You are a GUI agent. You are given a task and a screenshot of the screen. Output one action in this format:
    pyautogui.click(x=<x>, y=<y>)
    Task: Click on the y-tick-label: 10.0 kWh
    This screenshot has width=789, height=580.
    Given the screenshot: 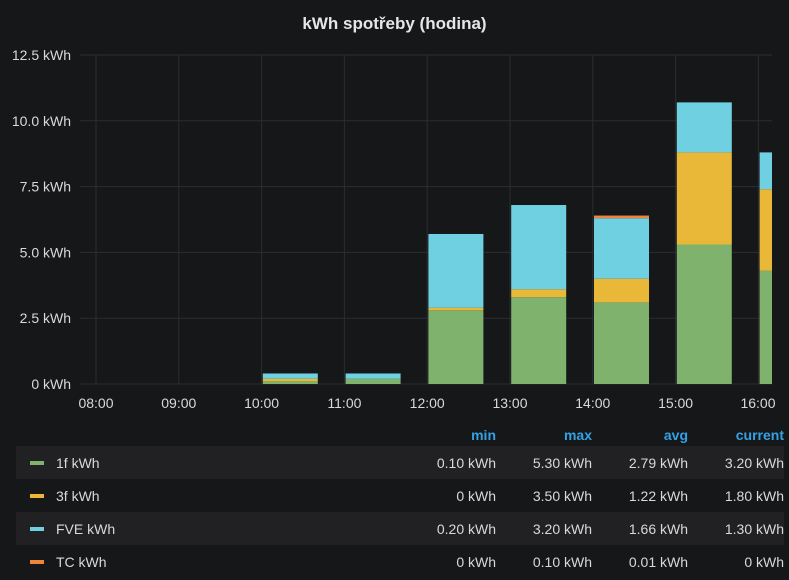 What is the action you would take?
    pyautogui.click(x=41, y=121)
    